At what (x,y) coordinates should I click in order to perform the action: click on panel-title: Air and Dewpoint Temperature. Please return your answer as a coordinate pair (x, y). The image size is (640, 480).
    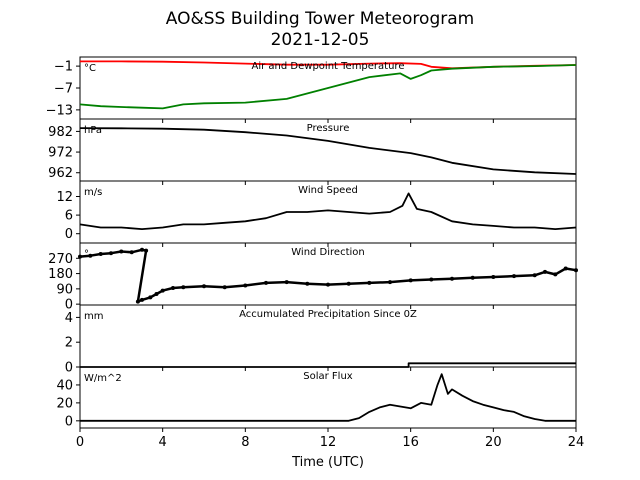
    Looking at the image, I should click on (328, 66).